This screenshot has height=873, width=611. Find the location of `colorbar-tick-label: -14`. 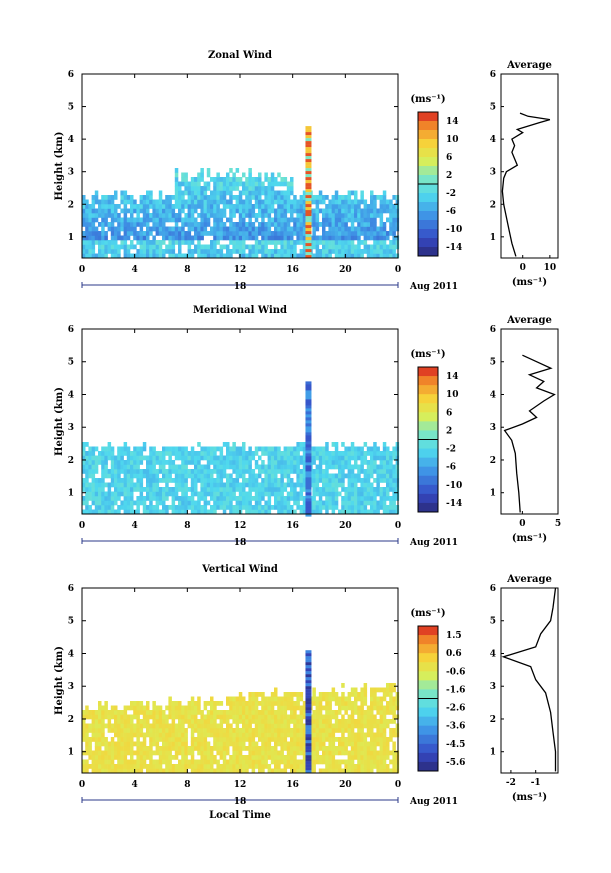

colorbar-tick-label: -14 is located at coordinates (454, 248).